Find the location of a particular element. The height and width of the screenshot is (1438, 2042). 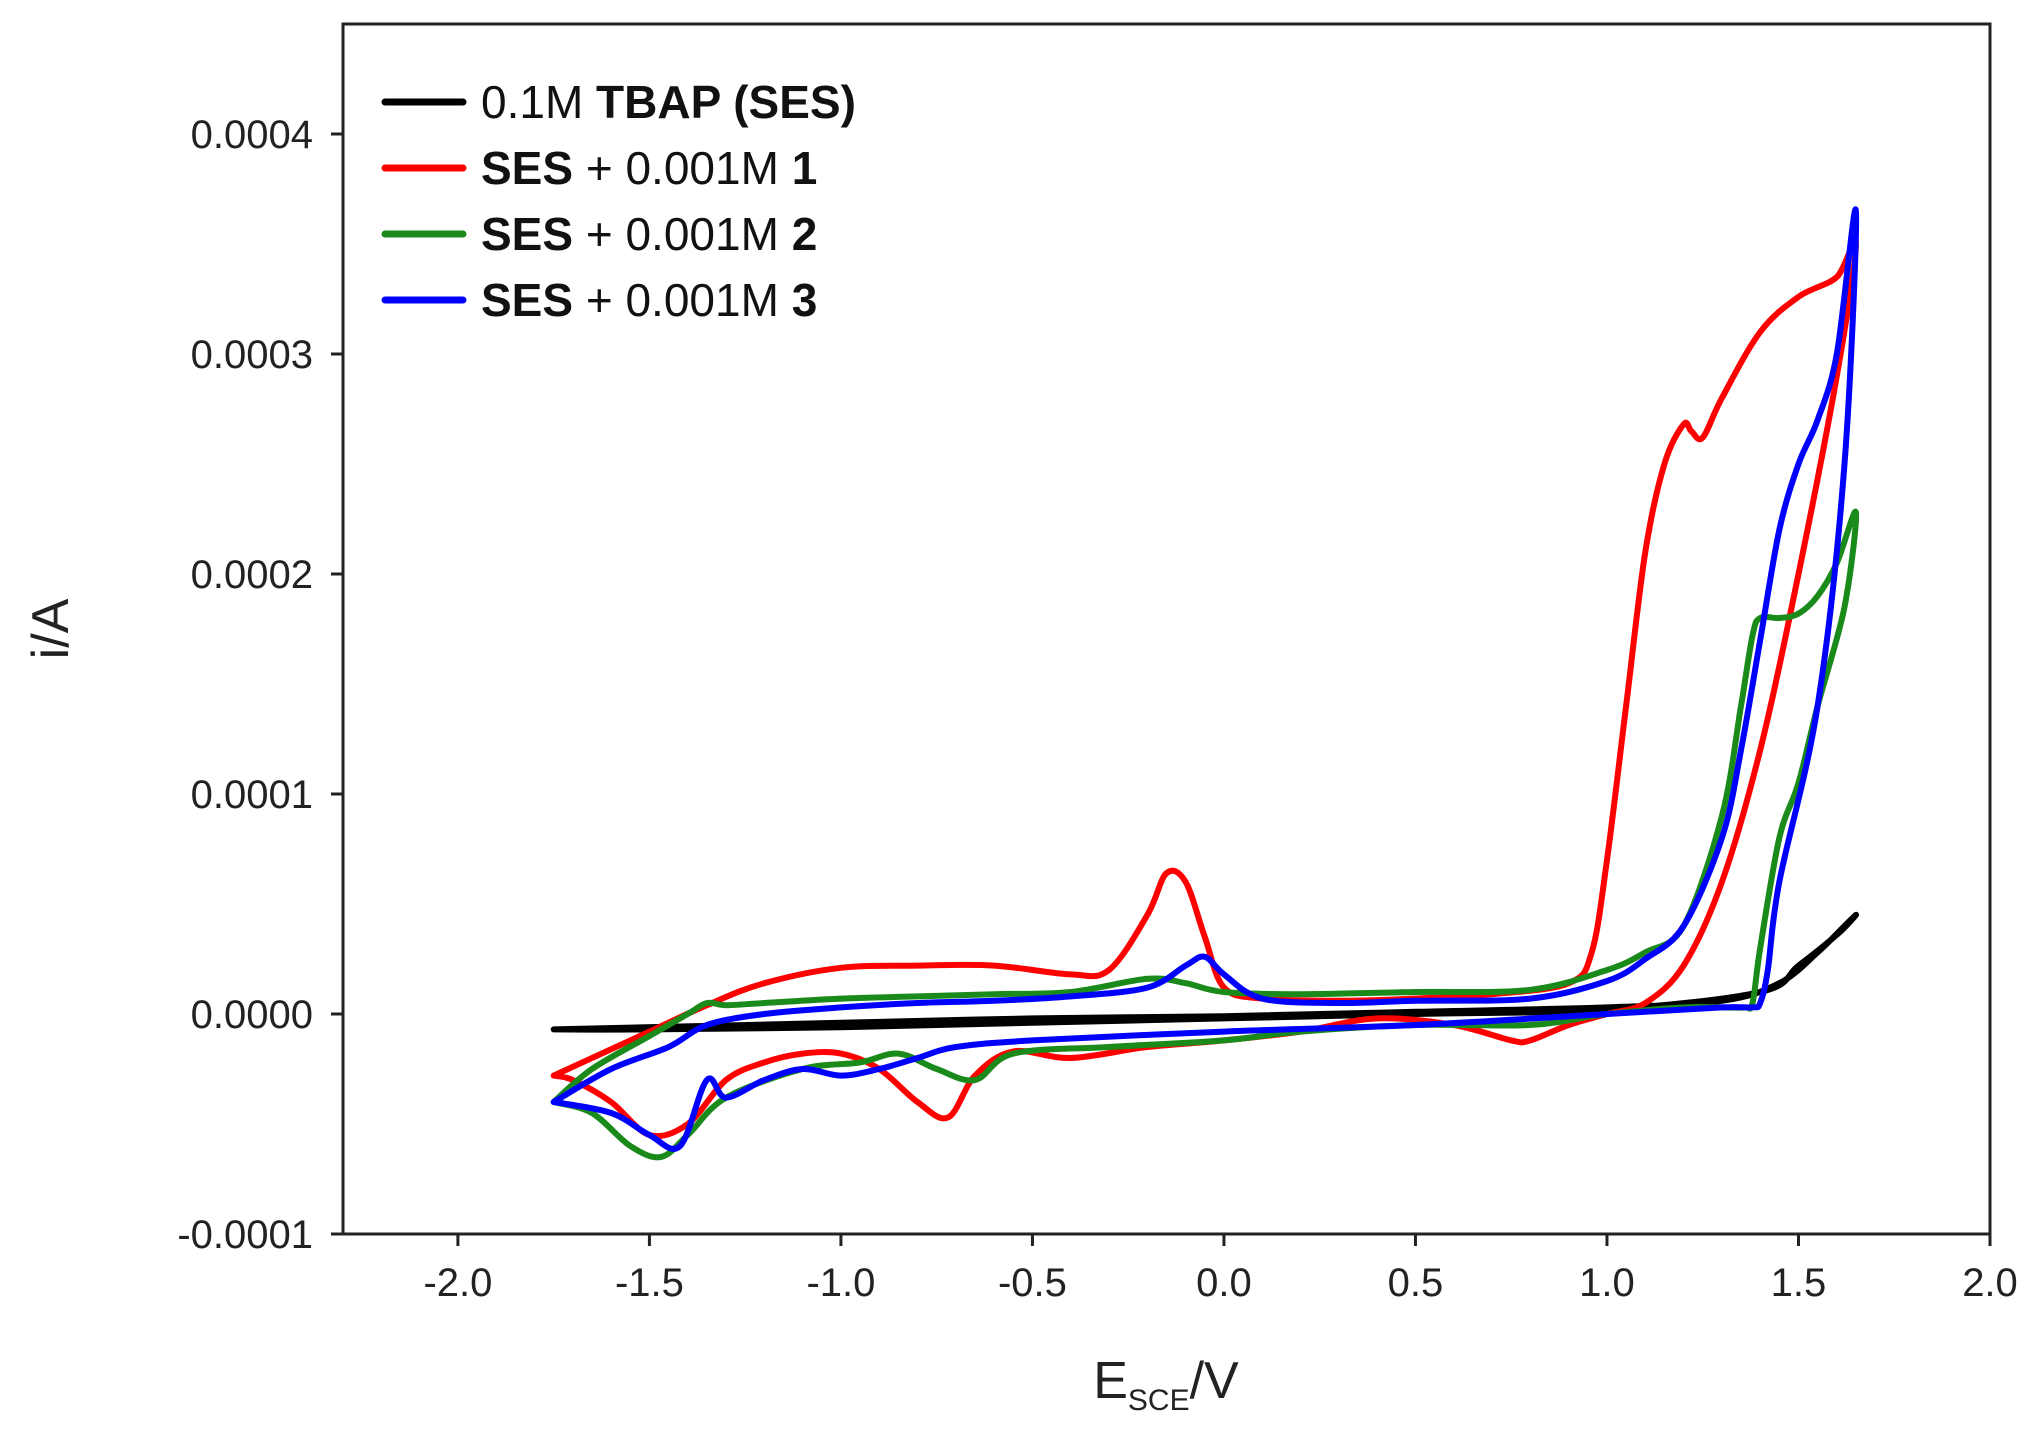

legend-label-part: 0.1M is located at coordinates (538, 102).